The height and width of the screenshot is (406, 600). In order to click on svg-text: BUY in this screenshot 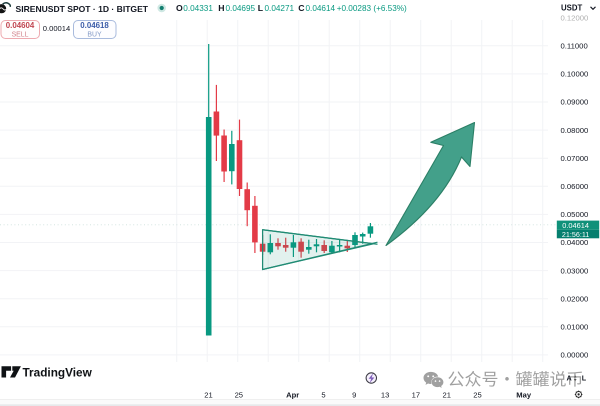, I will do `click(94, 34)`.